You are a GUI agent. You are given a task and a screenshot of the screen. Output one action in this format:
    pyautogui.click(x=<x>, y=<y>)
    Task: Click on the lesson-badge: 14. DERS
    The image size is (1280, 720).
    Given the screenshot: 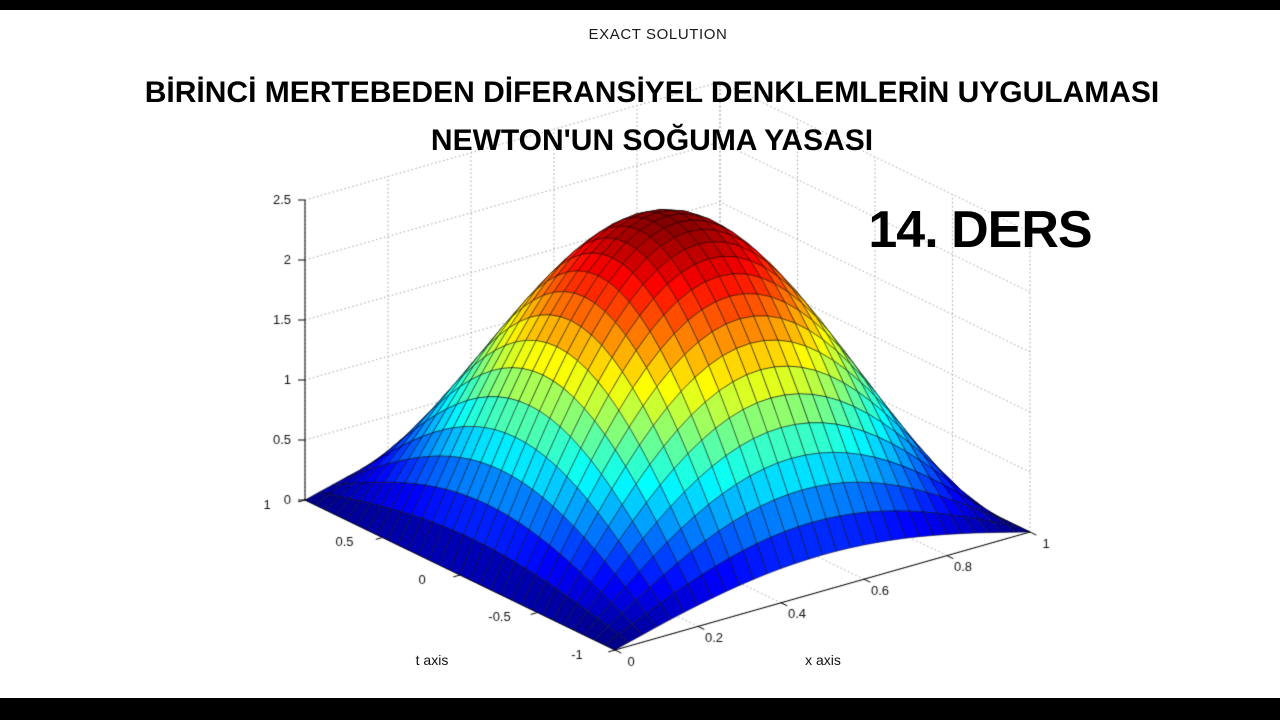 What is the action you would take?
    pyautogui.click(x=980, y=230)
    